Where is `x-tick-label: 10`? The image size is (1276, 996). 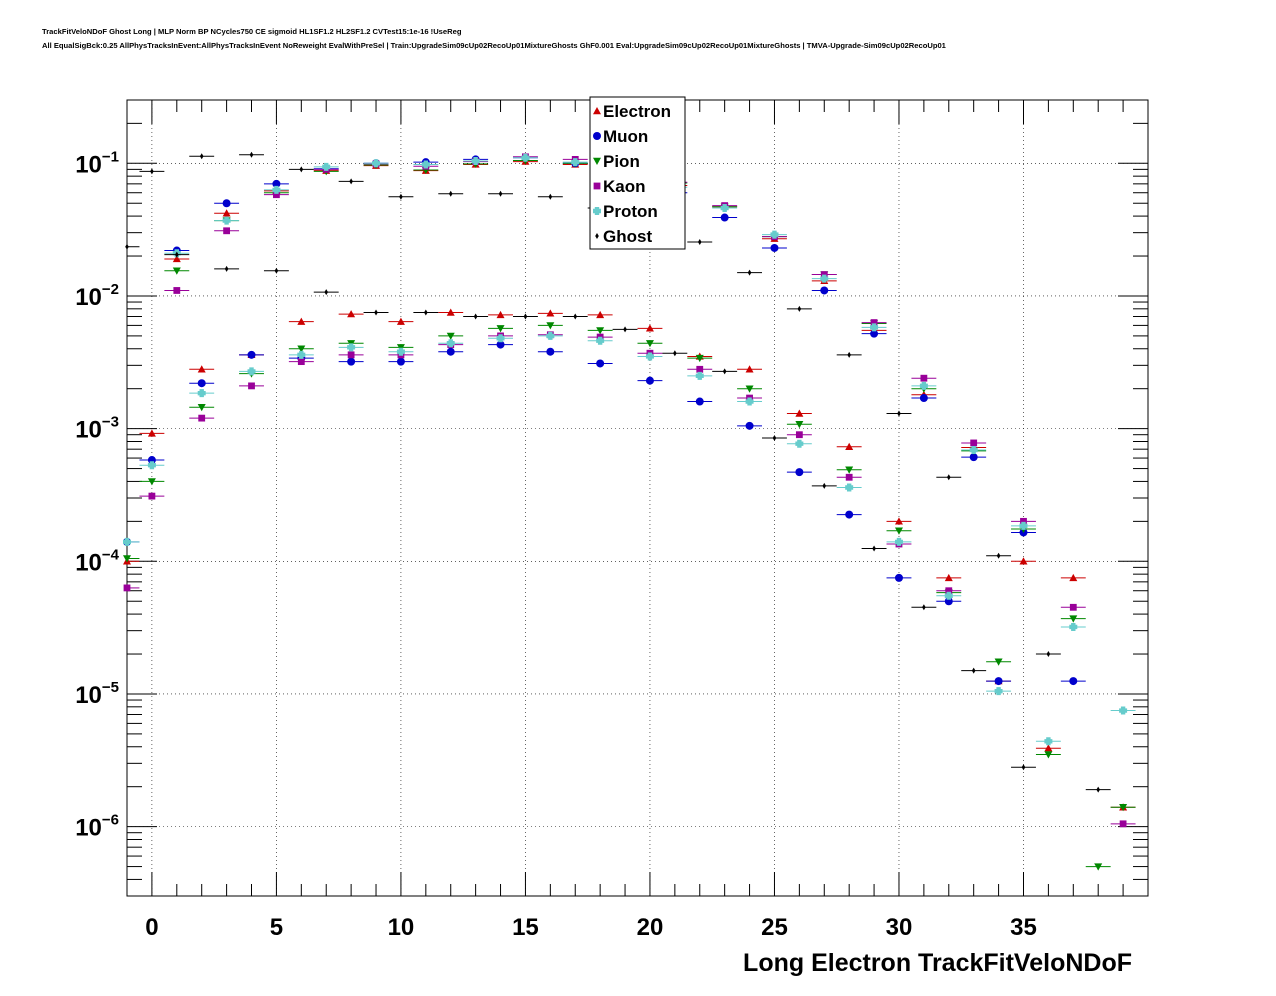 x-tick-label: 10 is located at coordinates (401, 927).